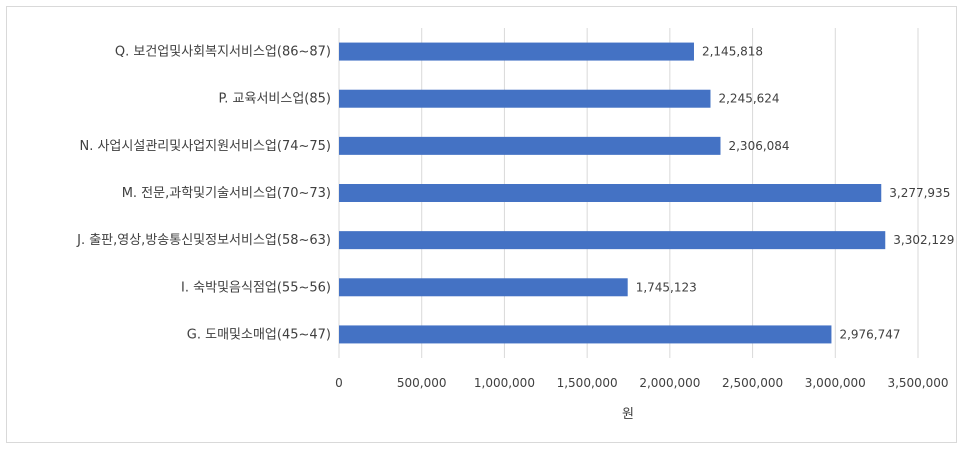 The height and width of the screenshot is (449, 963). I want to click on category-label: Q. 보건업및사회복지서비스업(86~87), so click(223, 52).